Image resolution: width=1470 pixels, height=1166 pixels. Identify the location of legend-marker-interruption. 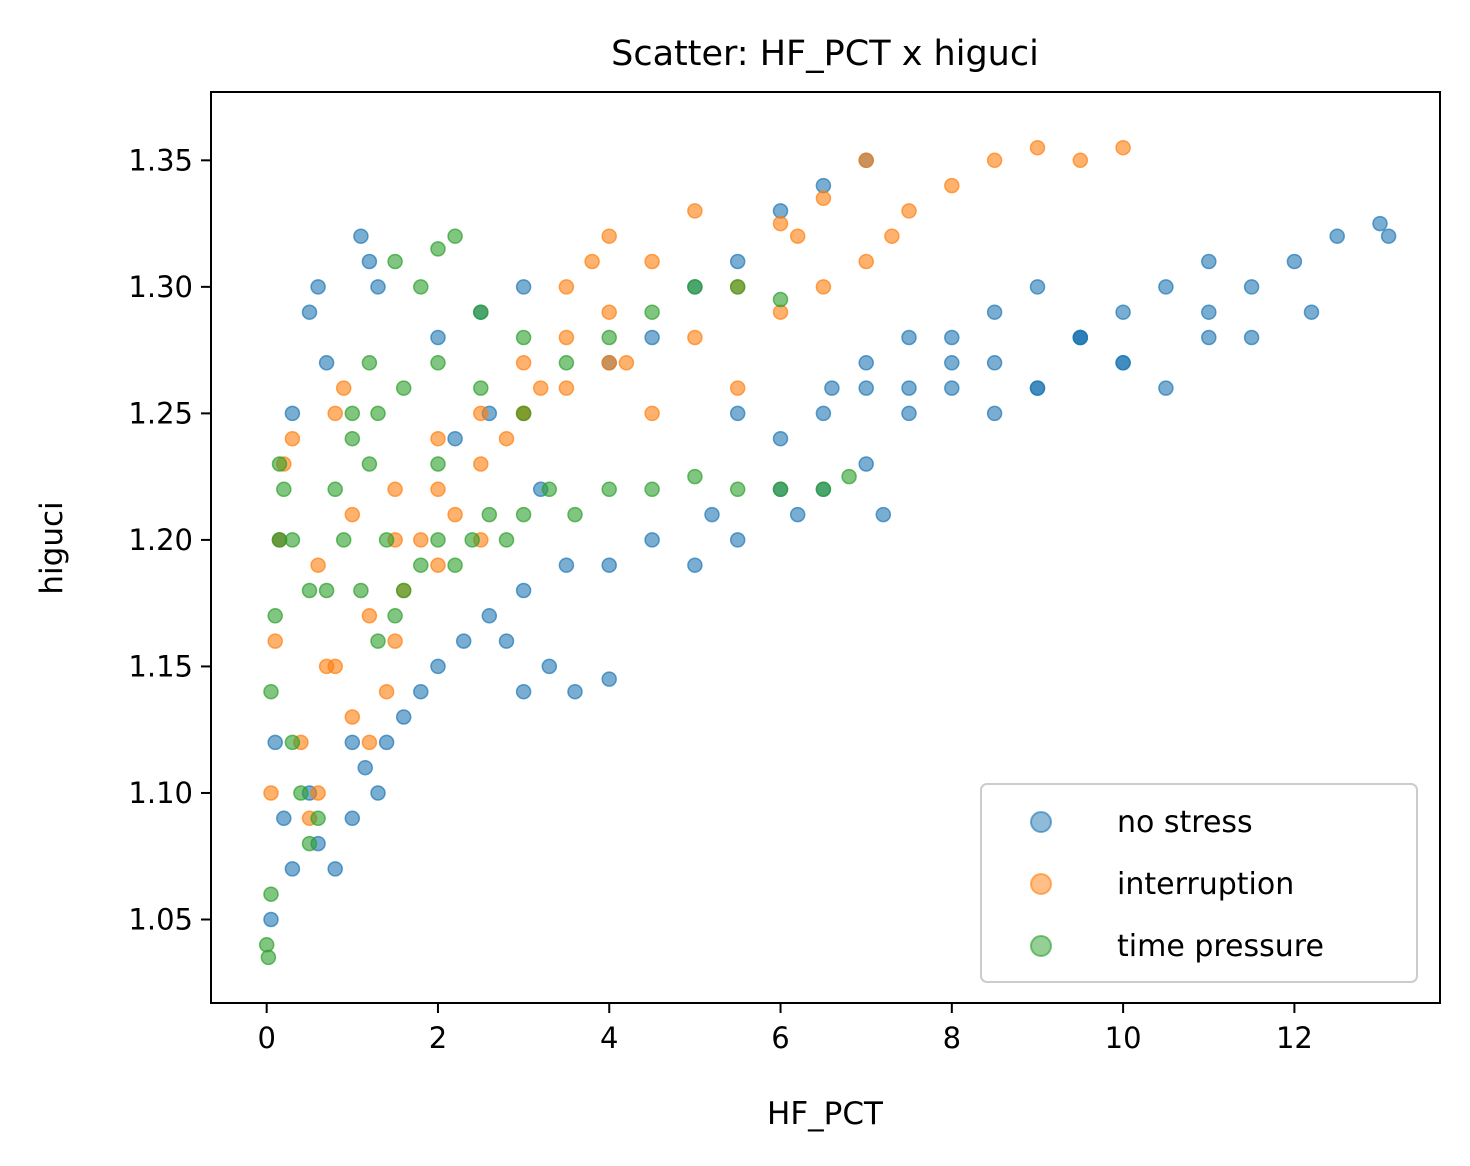
(1041, 884).